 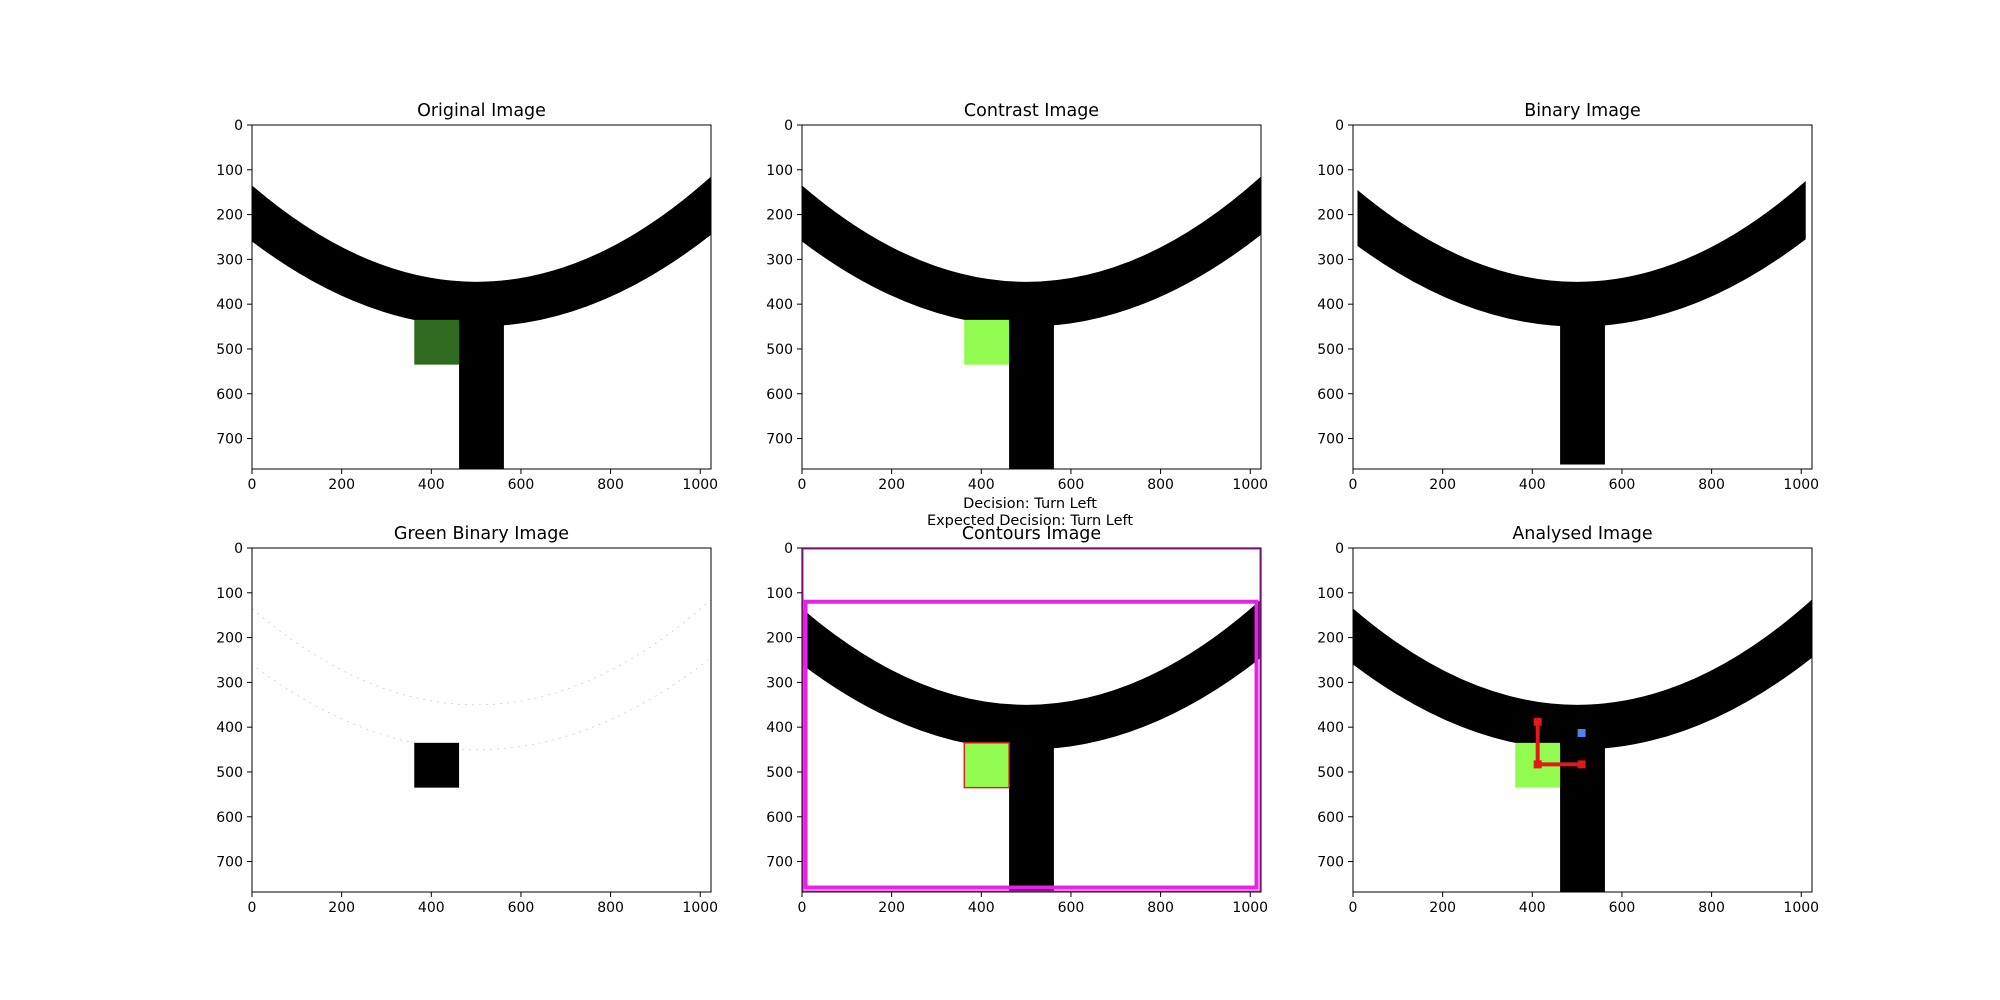 What do you see at coordinates (1582, 111) in the screenshot?
I see `panel-title: Binary Image` at bounding box center [1582, 111].